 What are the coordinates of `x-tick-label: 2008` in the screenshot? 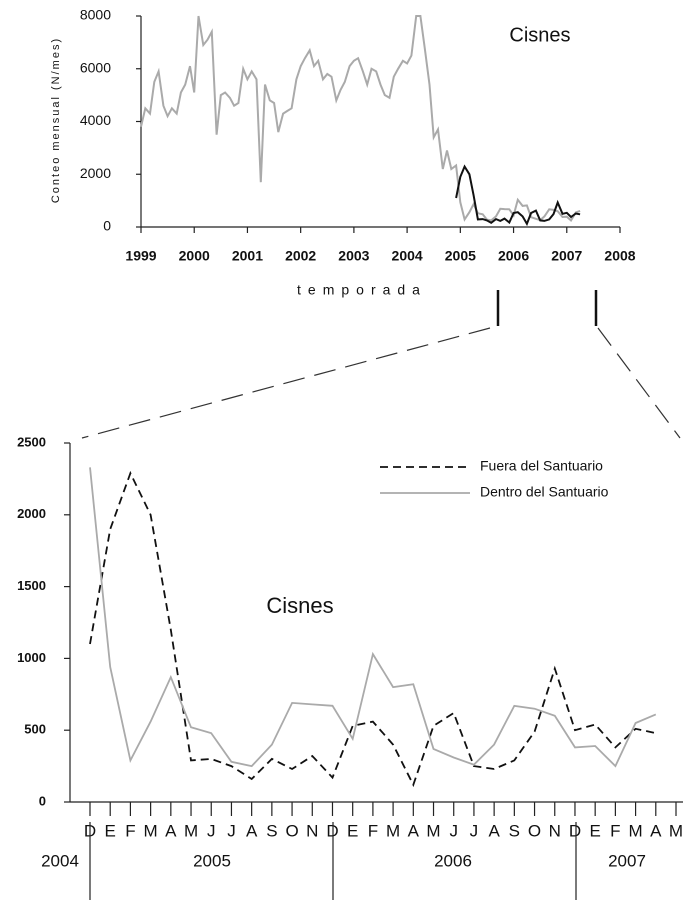 It's located at (619, 256).